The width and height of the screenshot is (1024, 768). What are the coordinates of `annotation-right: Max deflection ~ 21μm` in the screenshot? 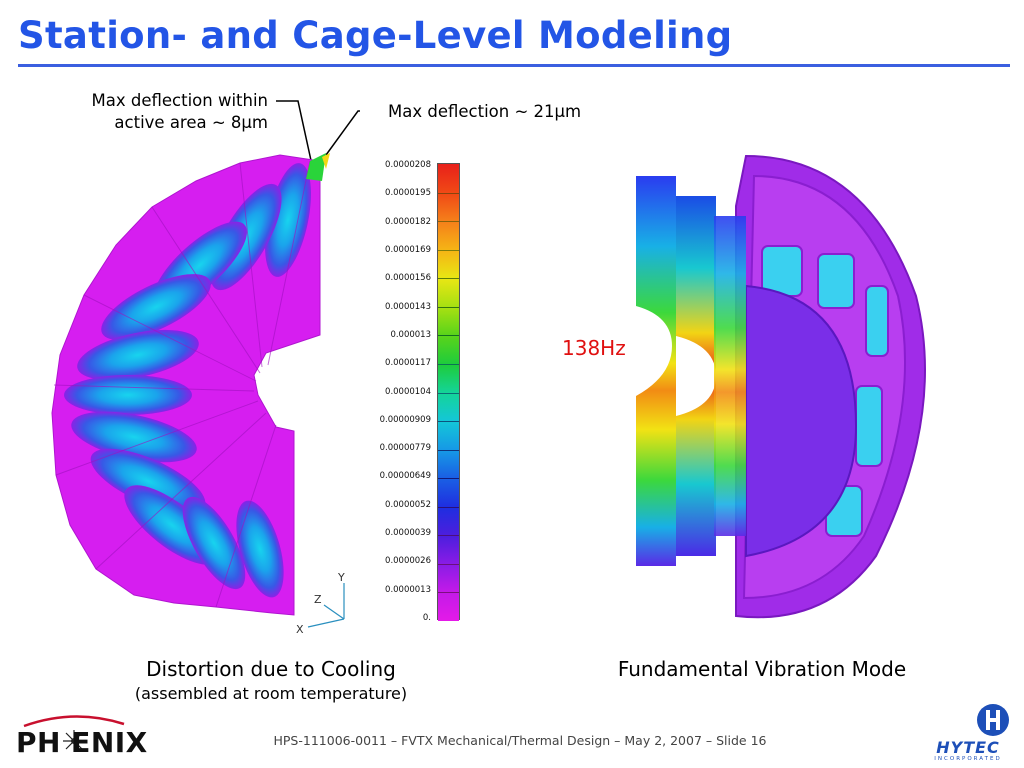 It's located at (485, 111).